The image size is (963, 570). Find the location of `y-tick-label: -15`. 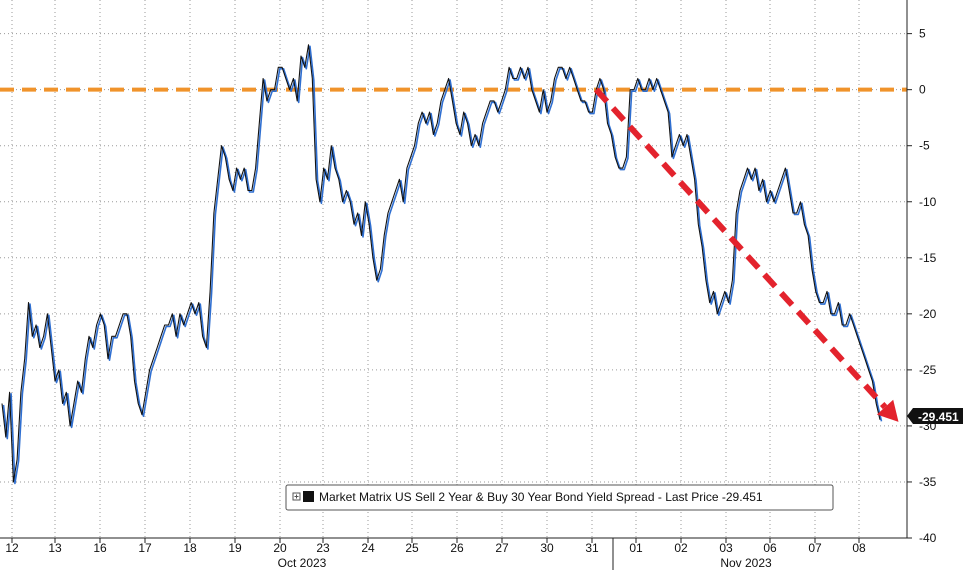

y-tick-label: -15 is located at coordinates (928, 258).